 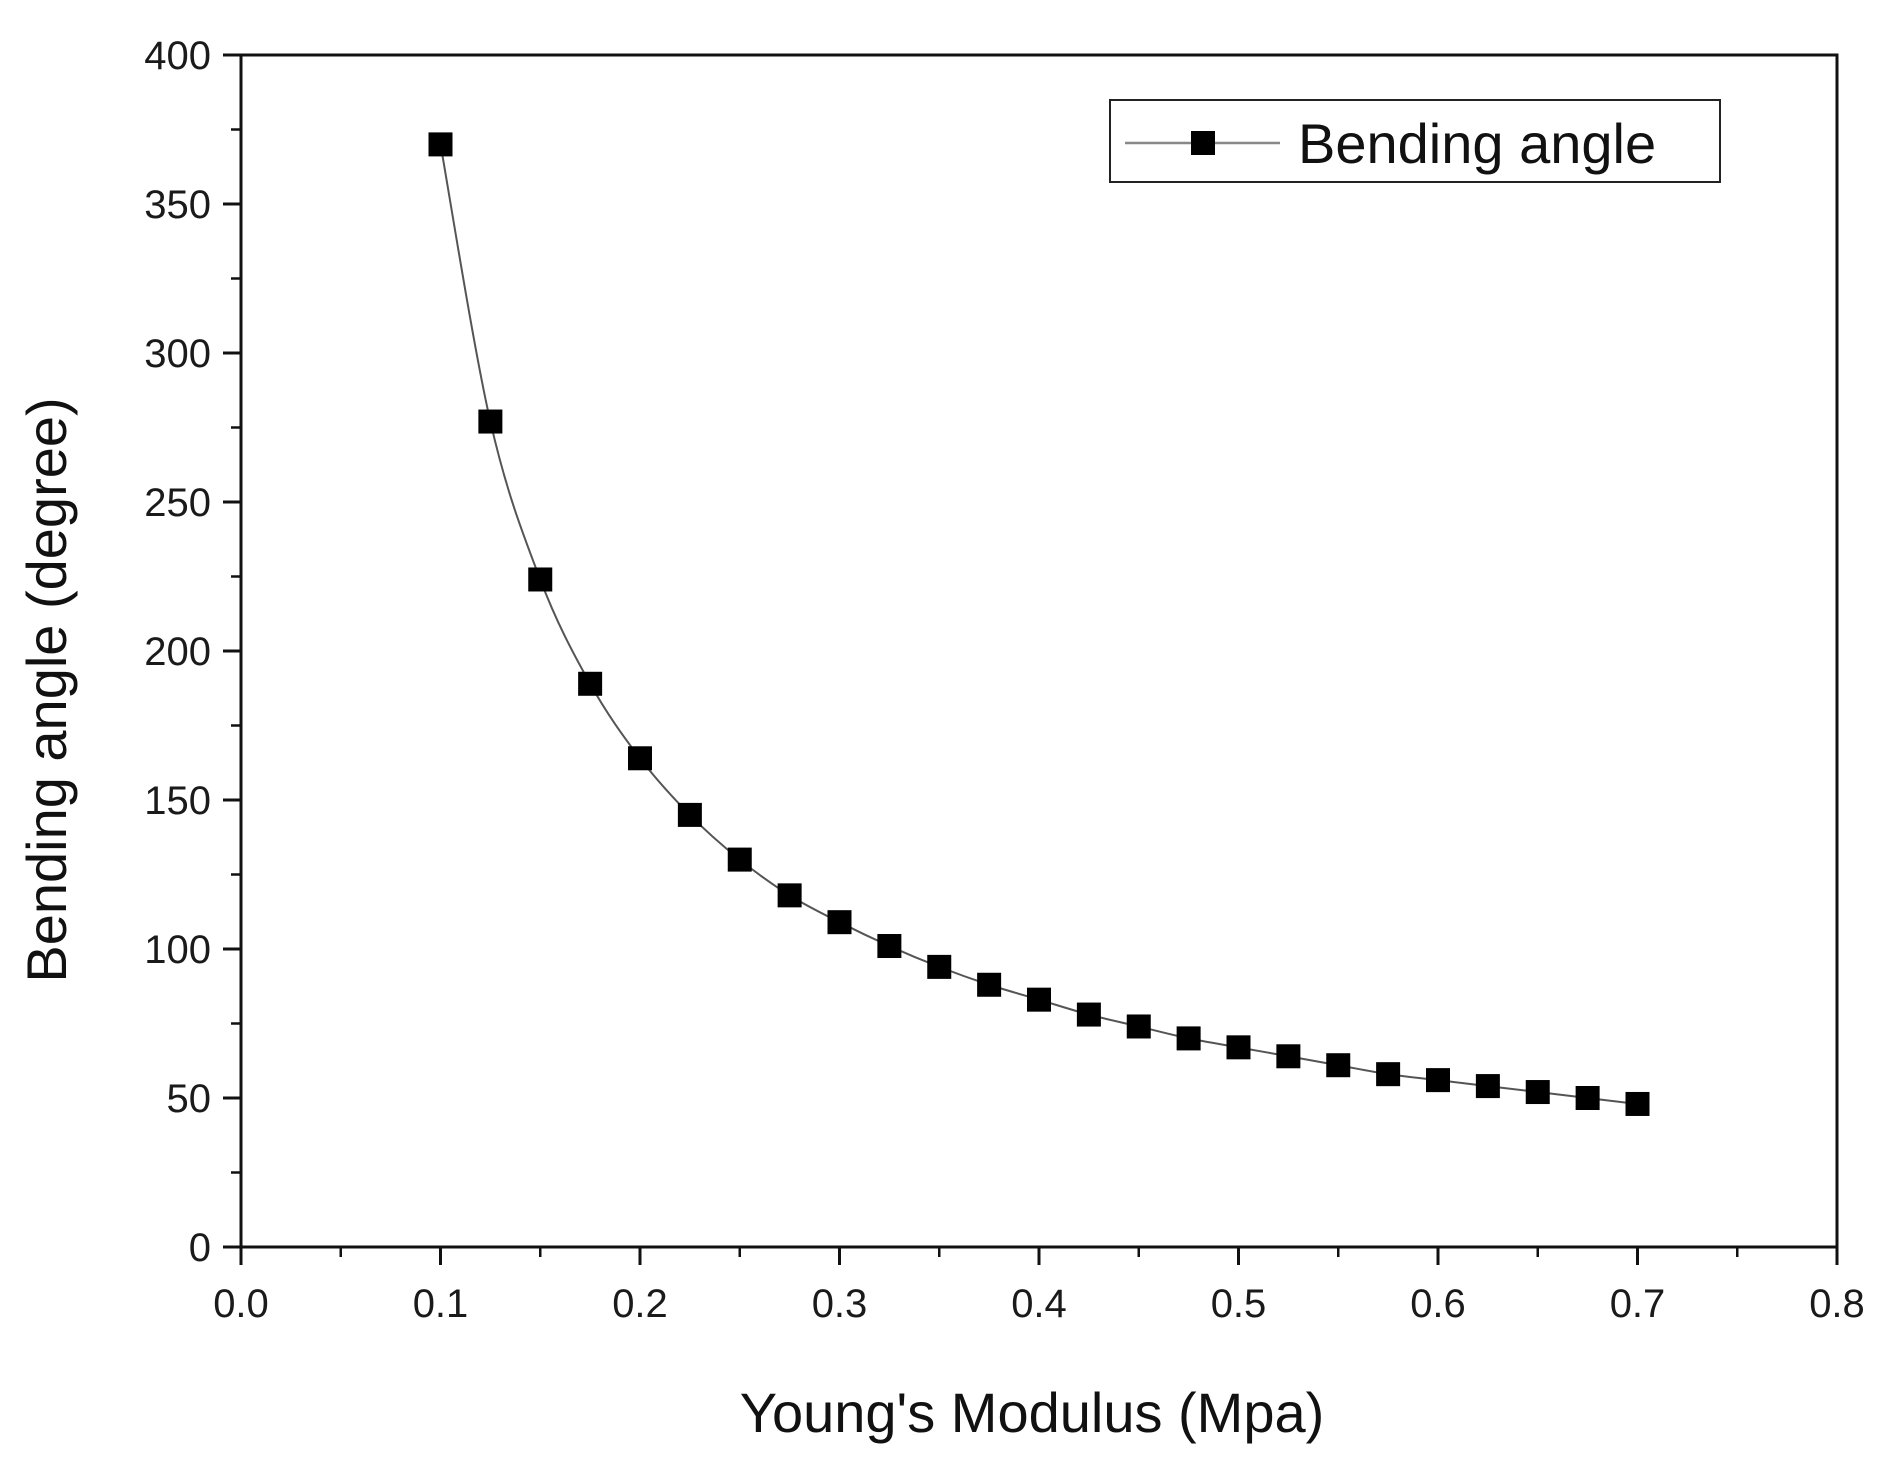 I want to click on x-tick-label: 0.2, so click(x=640, y=1304).